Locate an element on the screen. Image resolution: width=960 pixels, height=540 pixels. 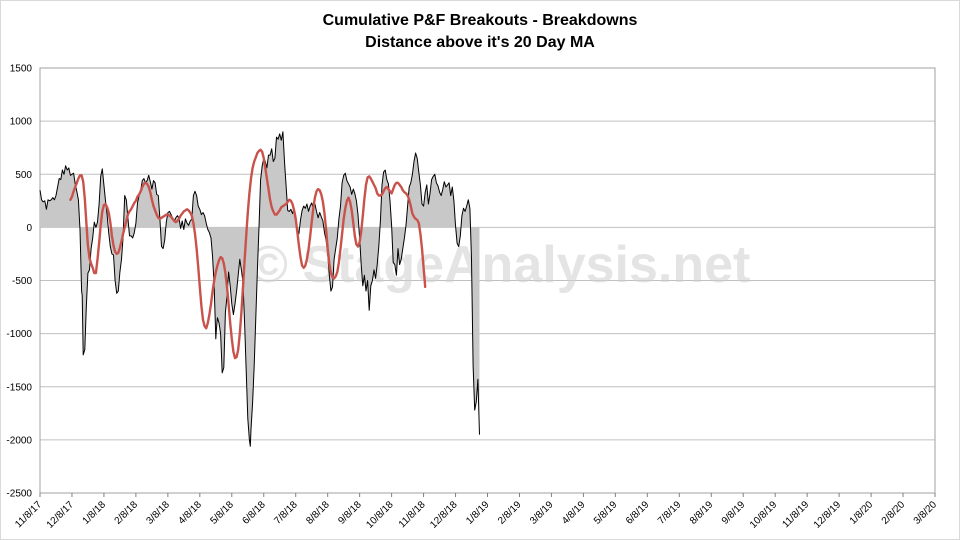
x-tick-label: 2/8/20 is located at coordinates (894, 513).